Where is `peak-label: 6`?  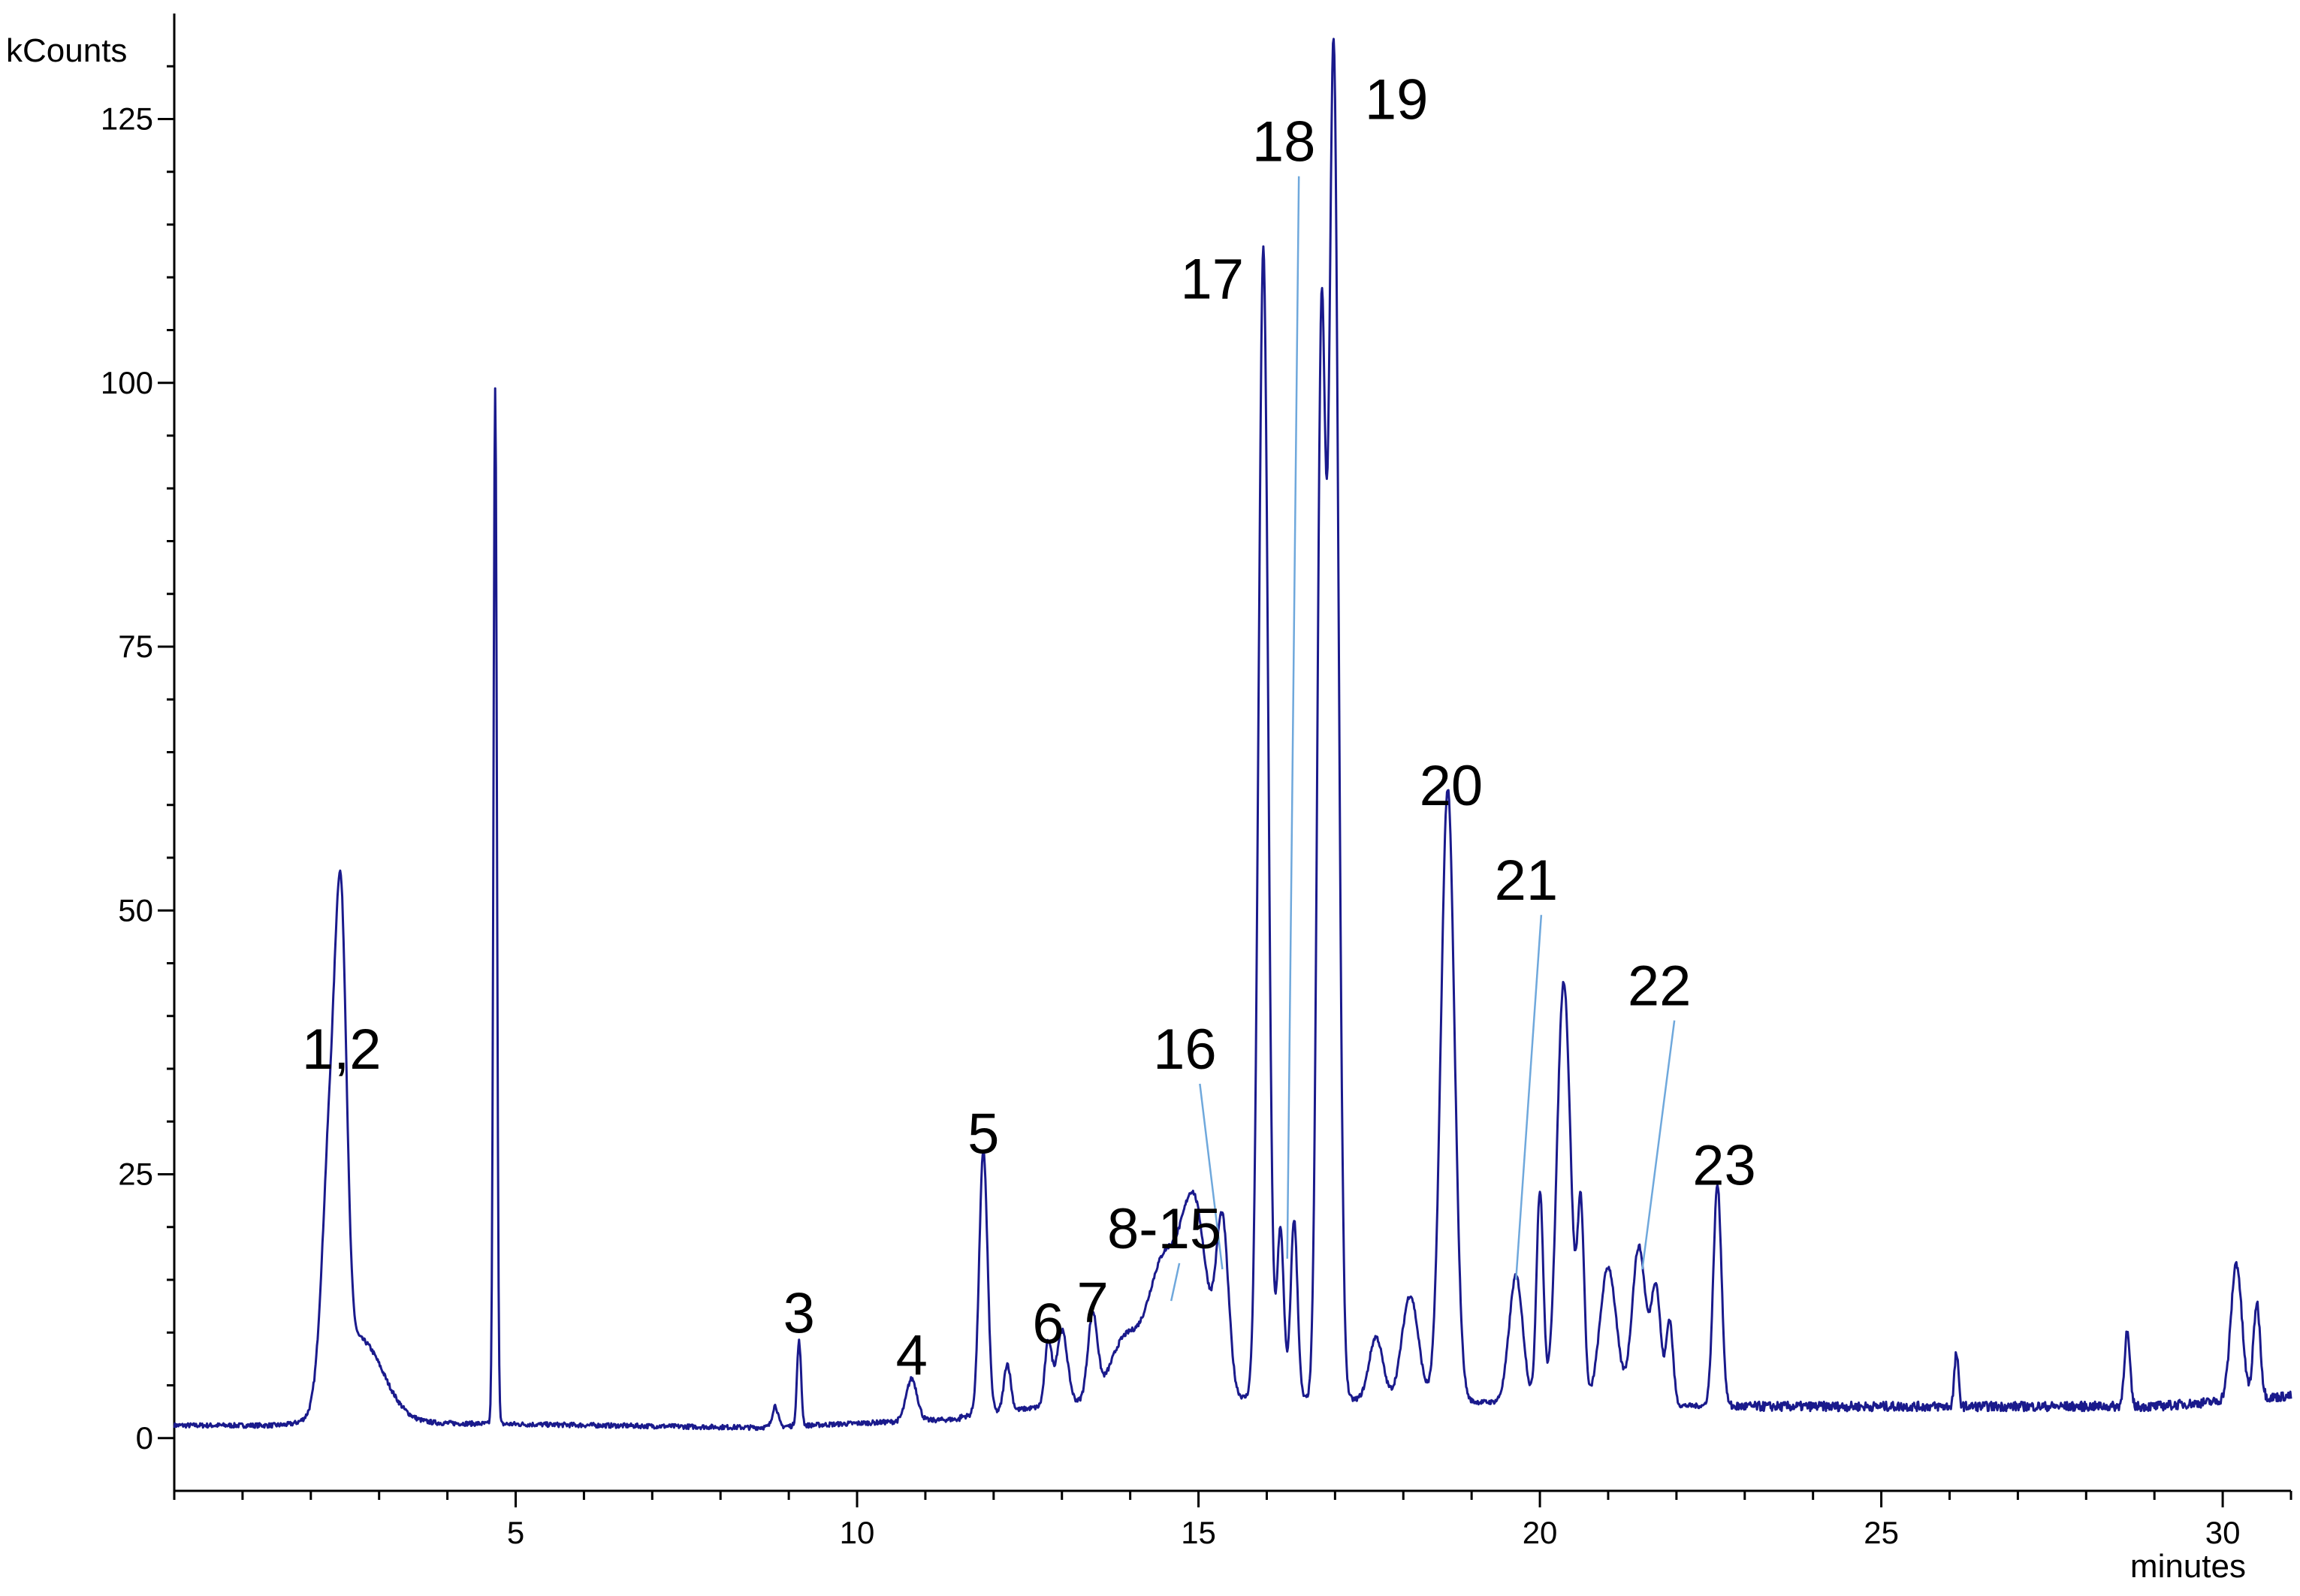 peak-label: 6 is located at coordinates (1048, 1324).